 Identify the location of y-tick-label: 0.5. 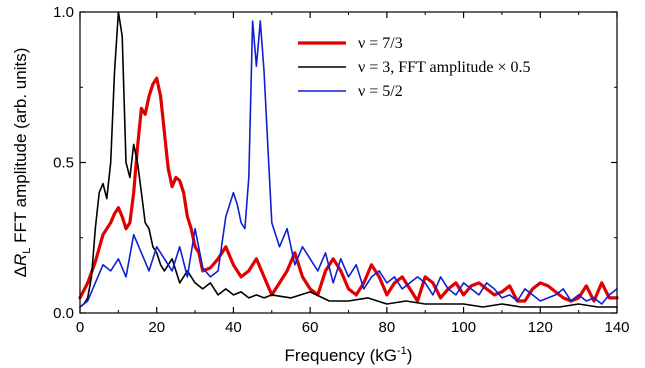
(63, 163).